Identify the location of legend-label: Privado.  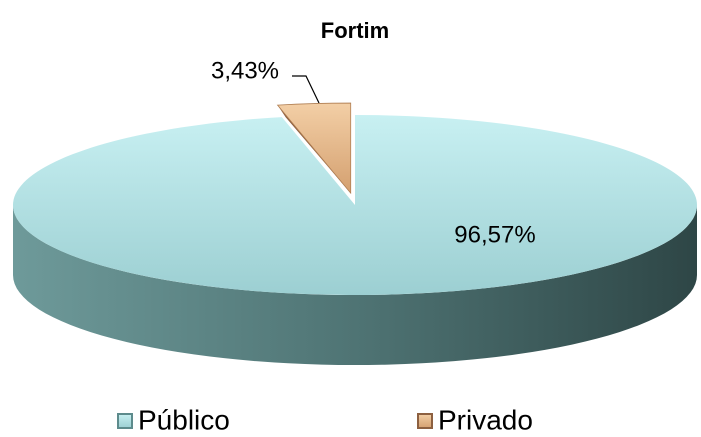
(485, 419).